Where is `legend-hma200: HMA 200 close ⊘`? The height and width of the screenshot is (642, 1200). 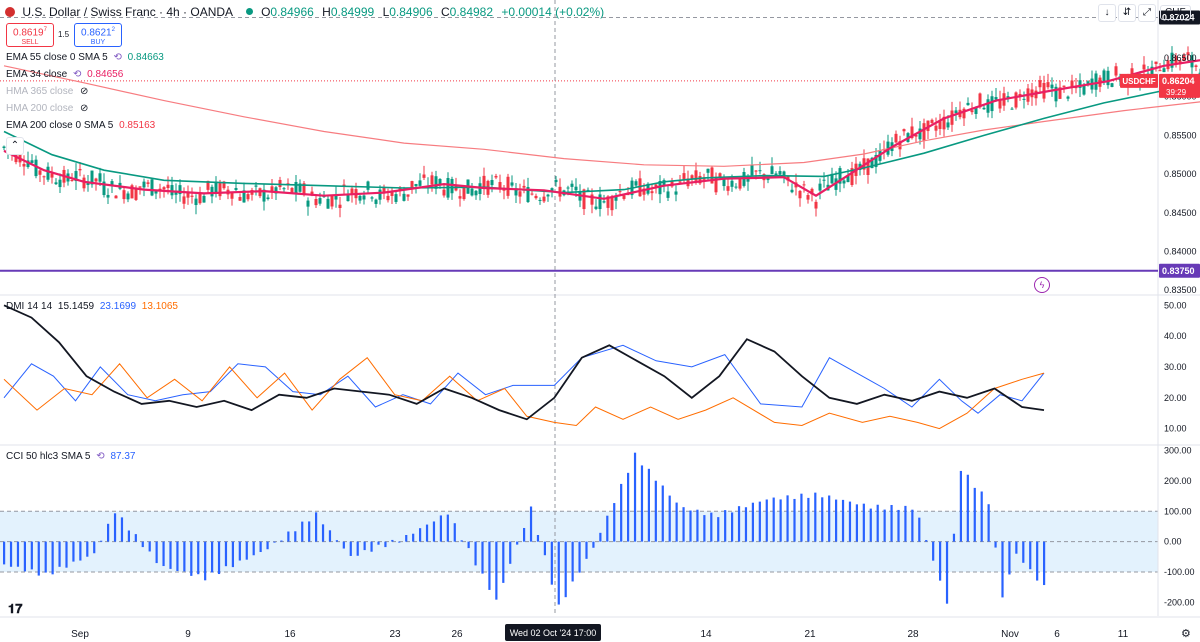 legend-hma200: HMA 200 close ⊘ is located at coordinates (47, 109).